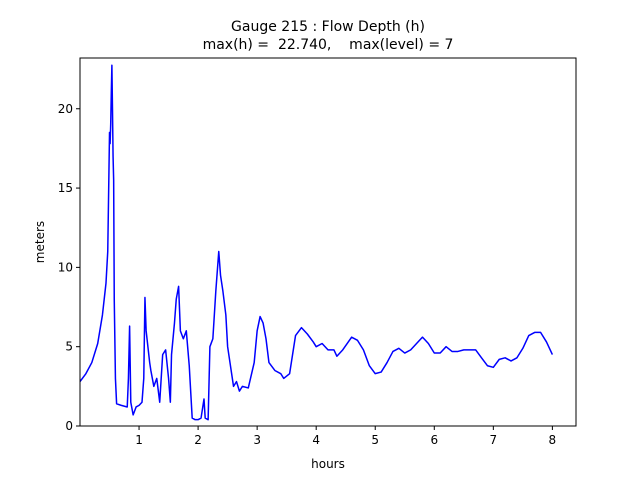  What do you see at coordinates (198, 440) in the screenshot?
I see `x-tick-label: 2` at bounding box center [198, 440].